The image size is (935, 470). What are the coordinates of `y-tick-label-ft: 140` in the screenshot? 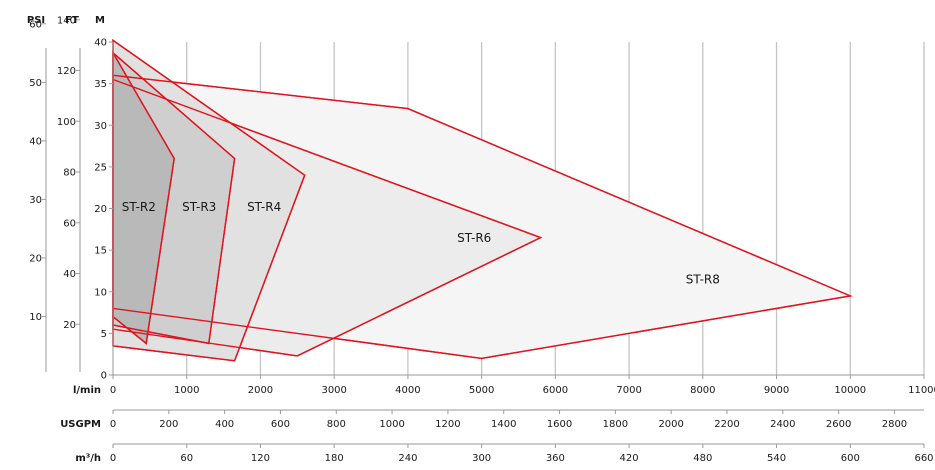 It's located at (66, 20).